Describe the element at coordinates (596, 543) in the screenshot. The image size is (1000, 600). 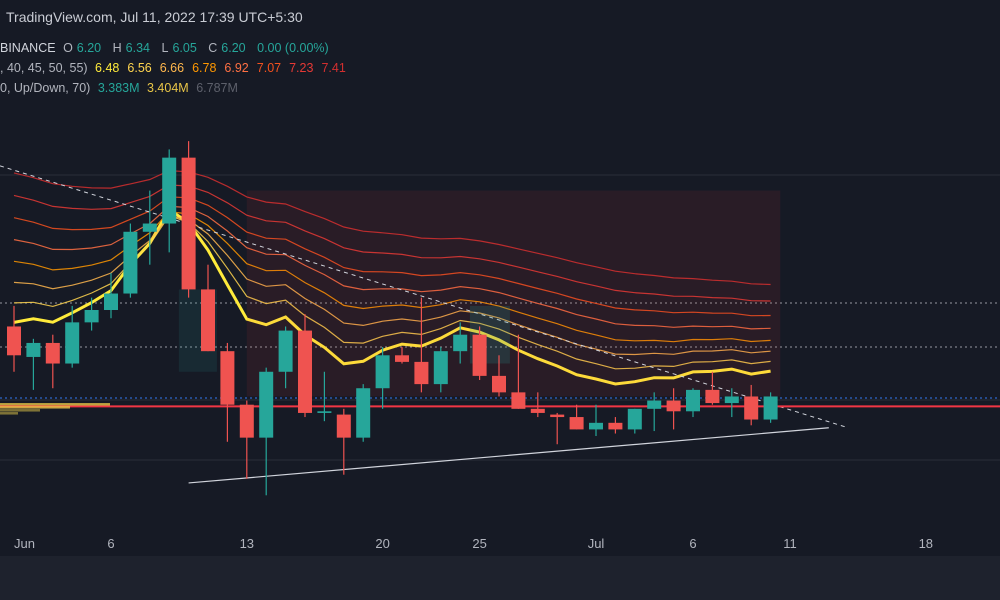
I see `x-tick-label: Jul` at that location.